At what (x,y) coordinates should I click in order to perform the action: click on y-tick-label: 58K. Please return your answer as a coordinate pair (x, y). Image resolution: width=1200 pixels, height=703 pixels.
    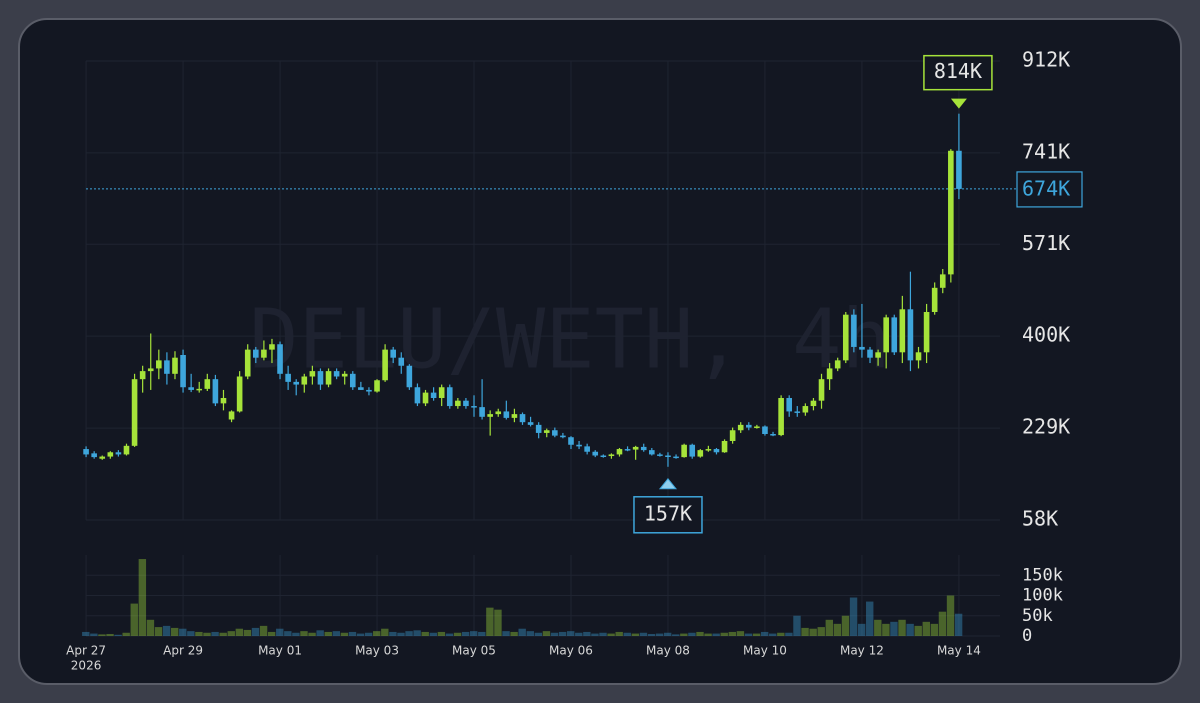
    Looking at the image, I should click on (1040, 519).